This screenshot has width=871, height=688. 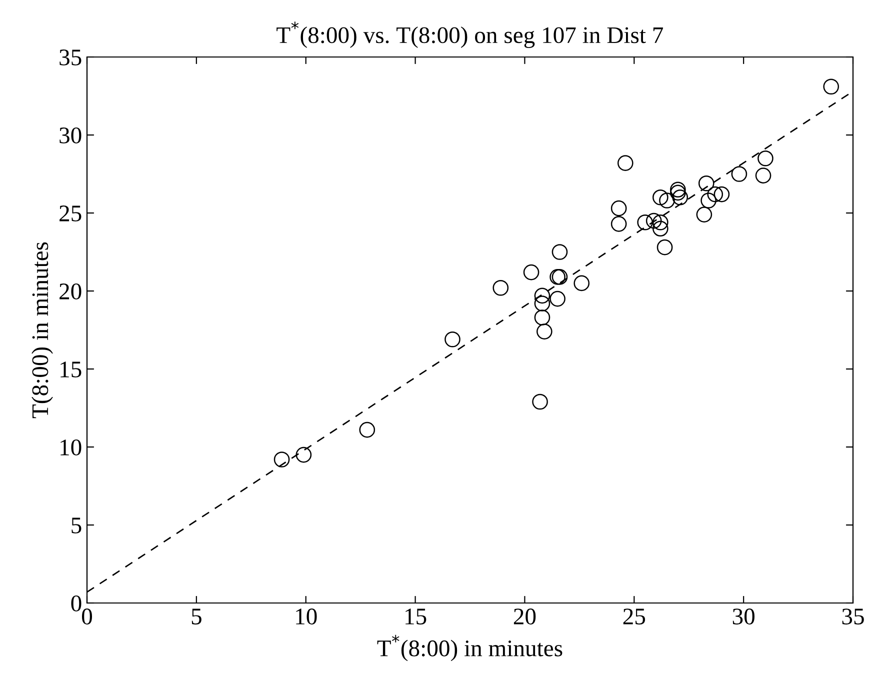 I want to click on y-tick-label: 0, so click(x=76, y=603).